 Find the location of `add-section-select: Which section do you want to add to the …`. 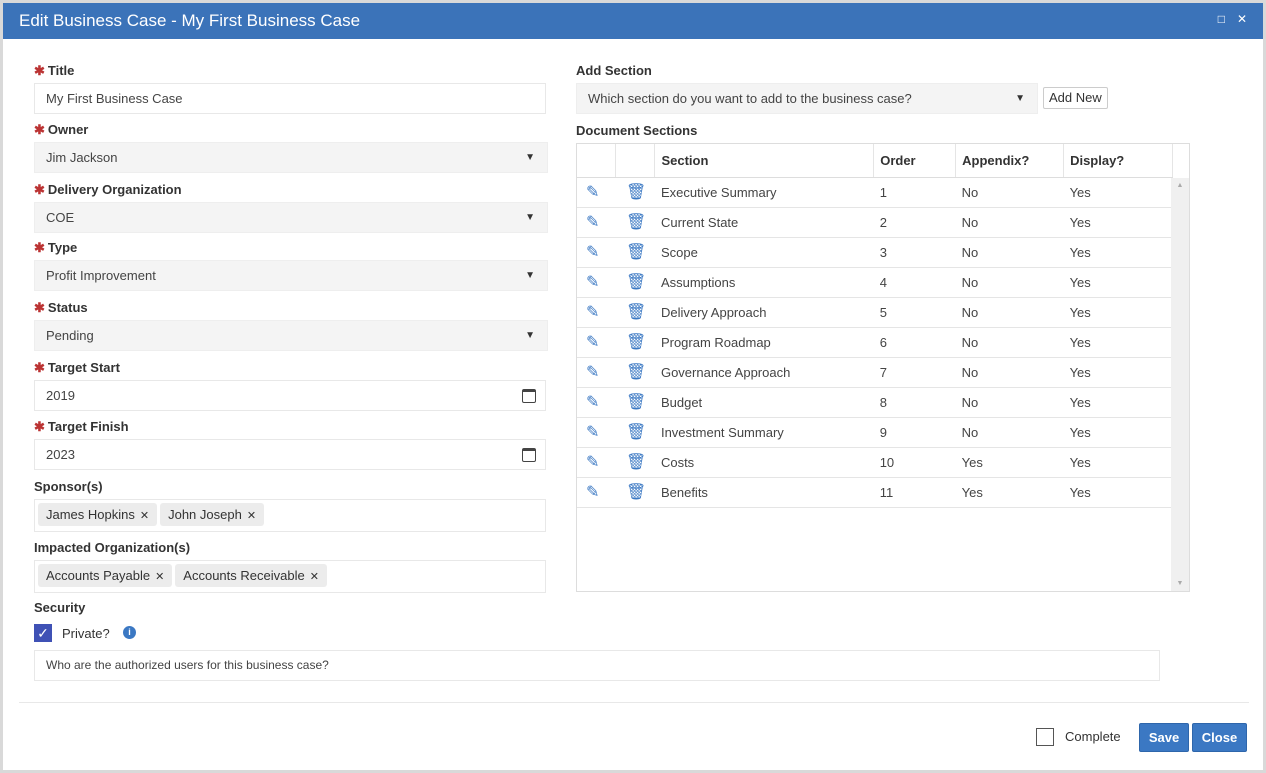

add-section-select: Which section do you want to add to the … is located at coordinates (807, 98).